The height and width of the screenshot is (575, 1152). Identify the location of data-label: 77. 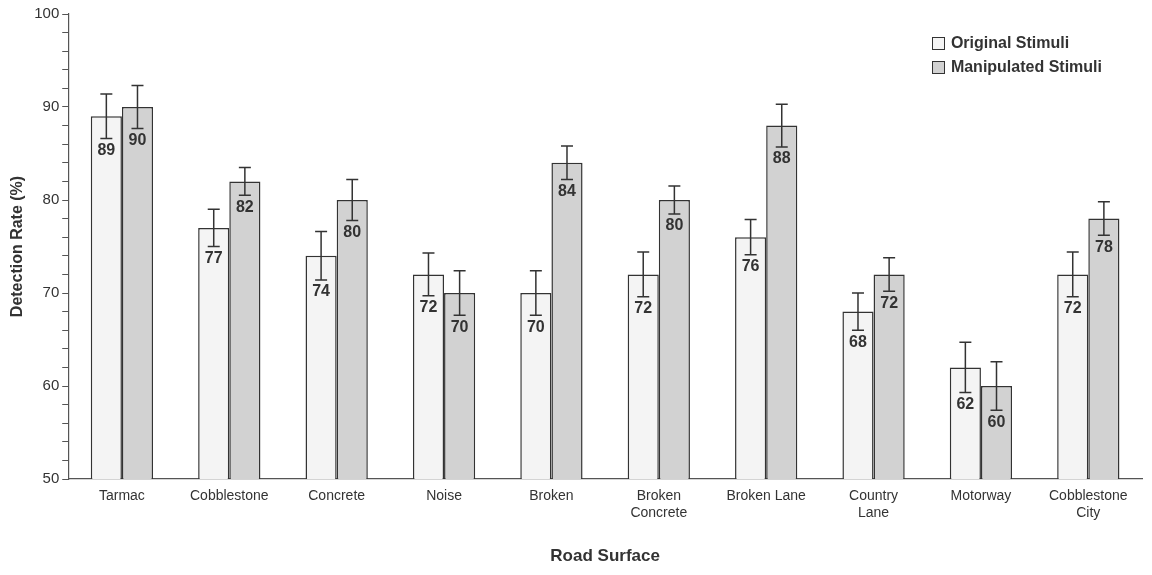
(213, 257).